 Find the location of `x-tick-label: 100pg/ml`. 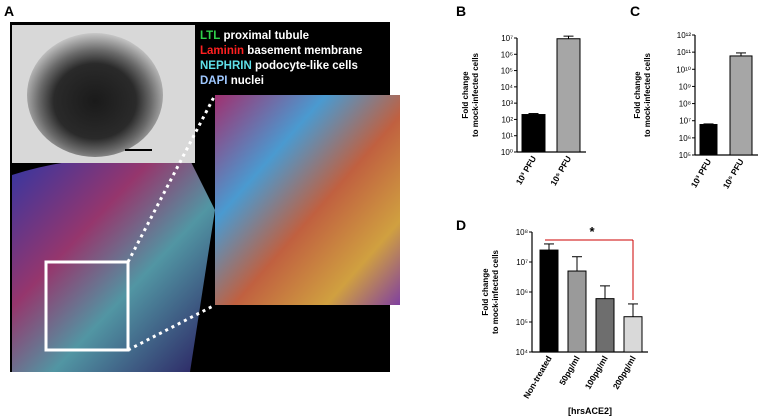

x-tick-label: 100pg/ml is located at coordinates (596, 372).